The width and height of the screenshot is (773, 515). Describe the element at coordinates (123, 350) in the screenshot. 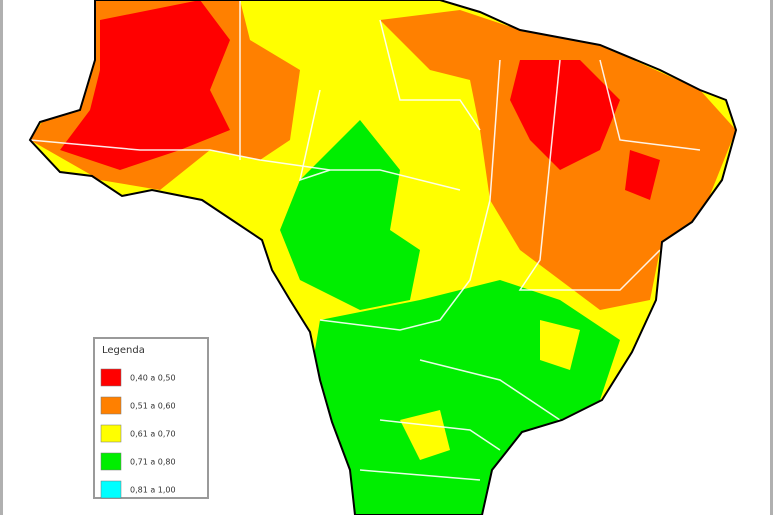

I see `legend-title: Legenda` at that location.